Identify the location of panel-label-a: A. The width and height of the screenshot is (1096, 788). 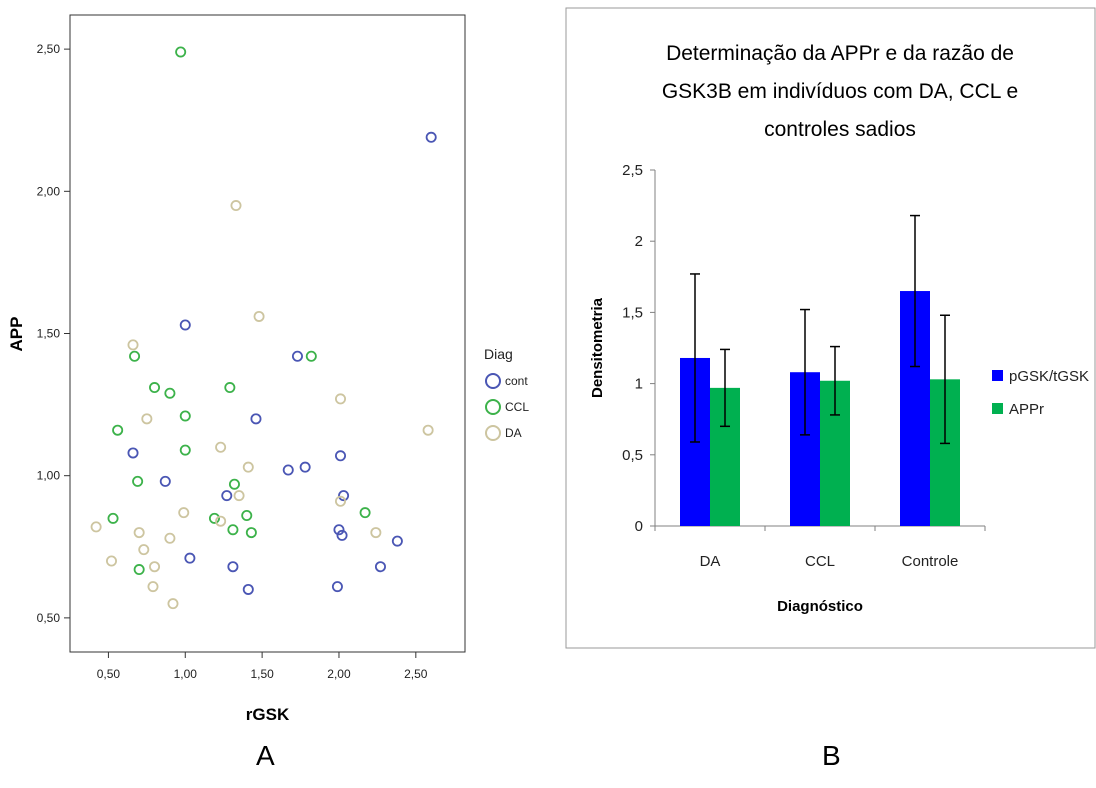
(265, 755).